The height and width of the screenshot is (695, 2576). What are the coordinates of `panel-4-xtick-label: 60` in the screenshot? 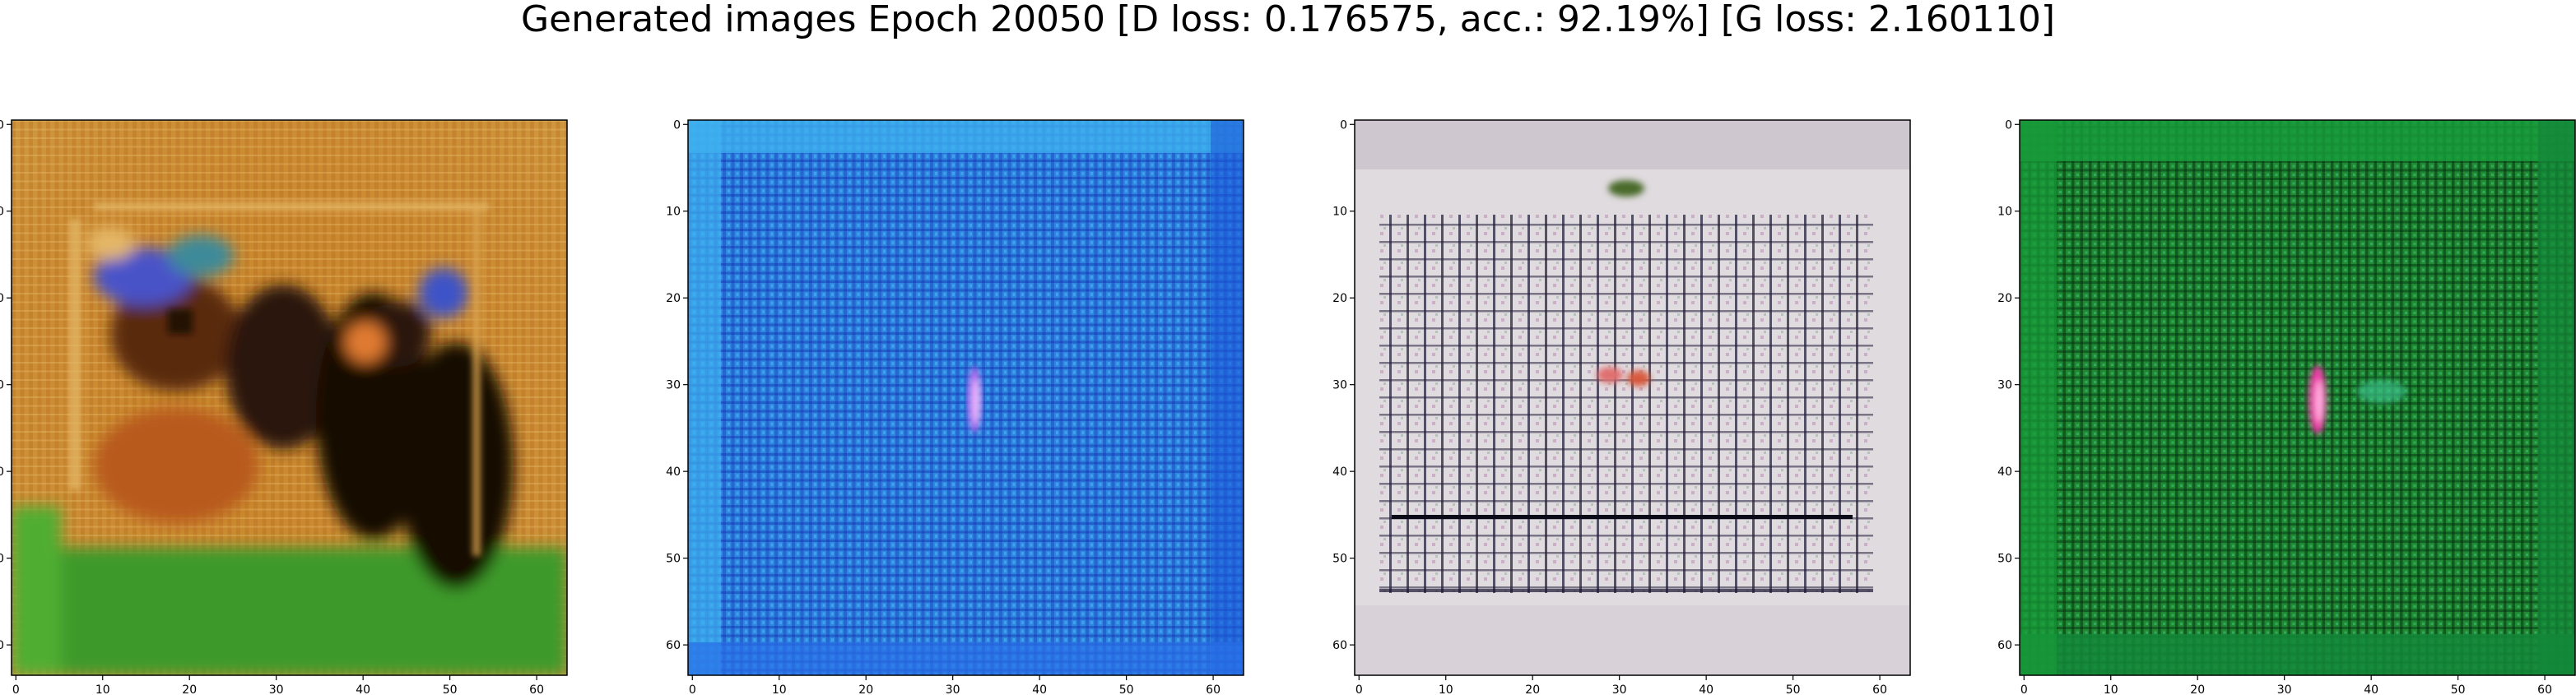 It's located at (2544, 689).